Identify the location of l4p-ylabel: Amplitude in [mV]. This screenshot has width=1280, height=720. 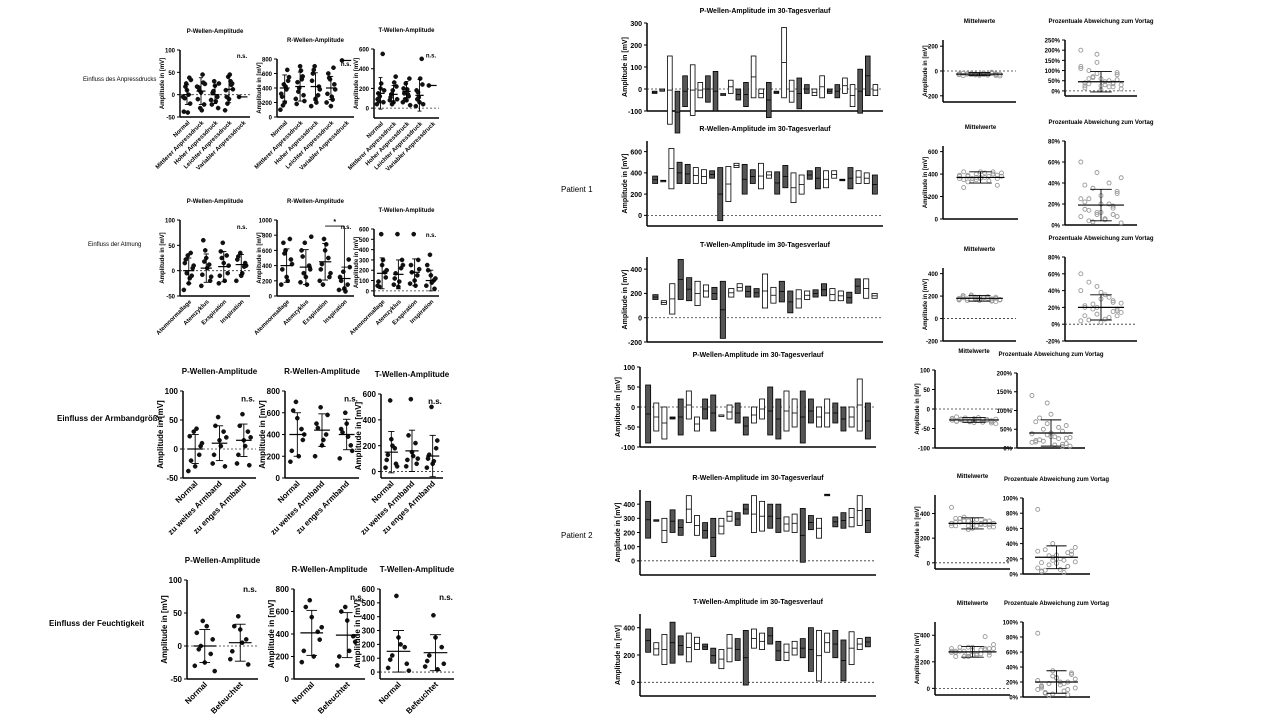
(164, 629).